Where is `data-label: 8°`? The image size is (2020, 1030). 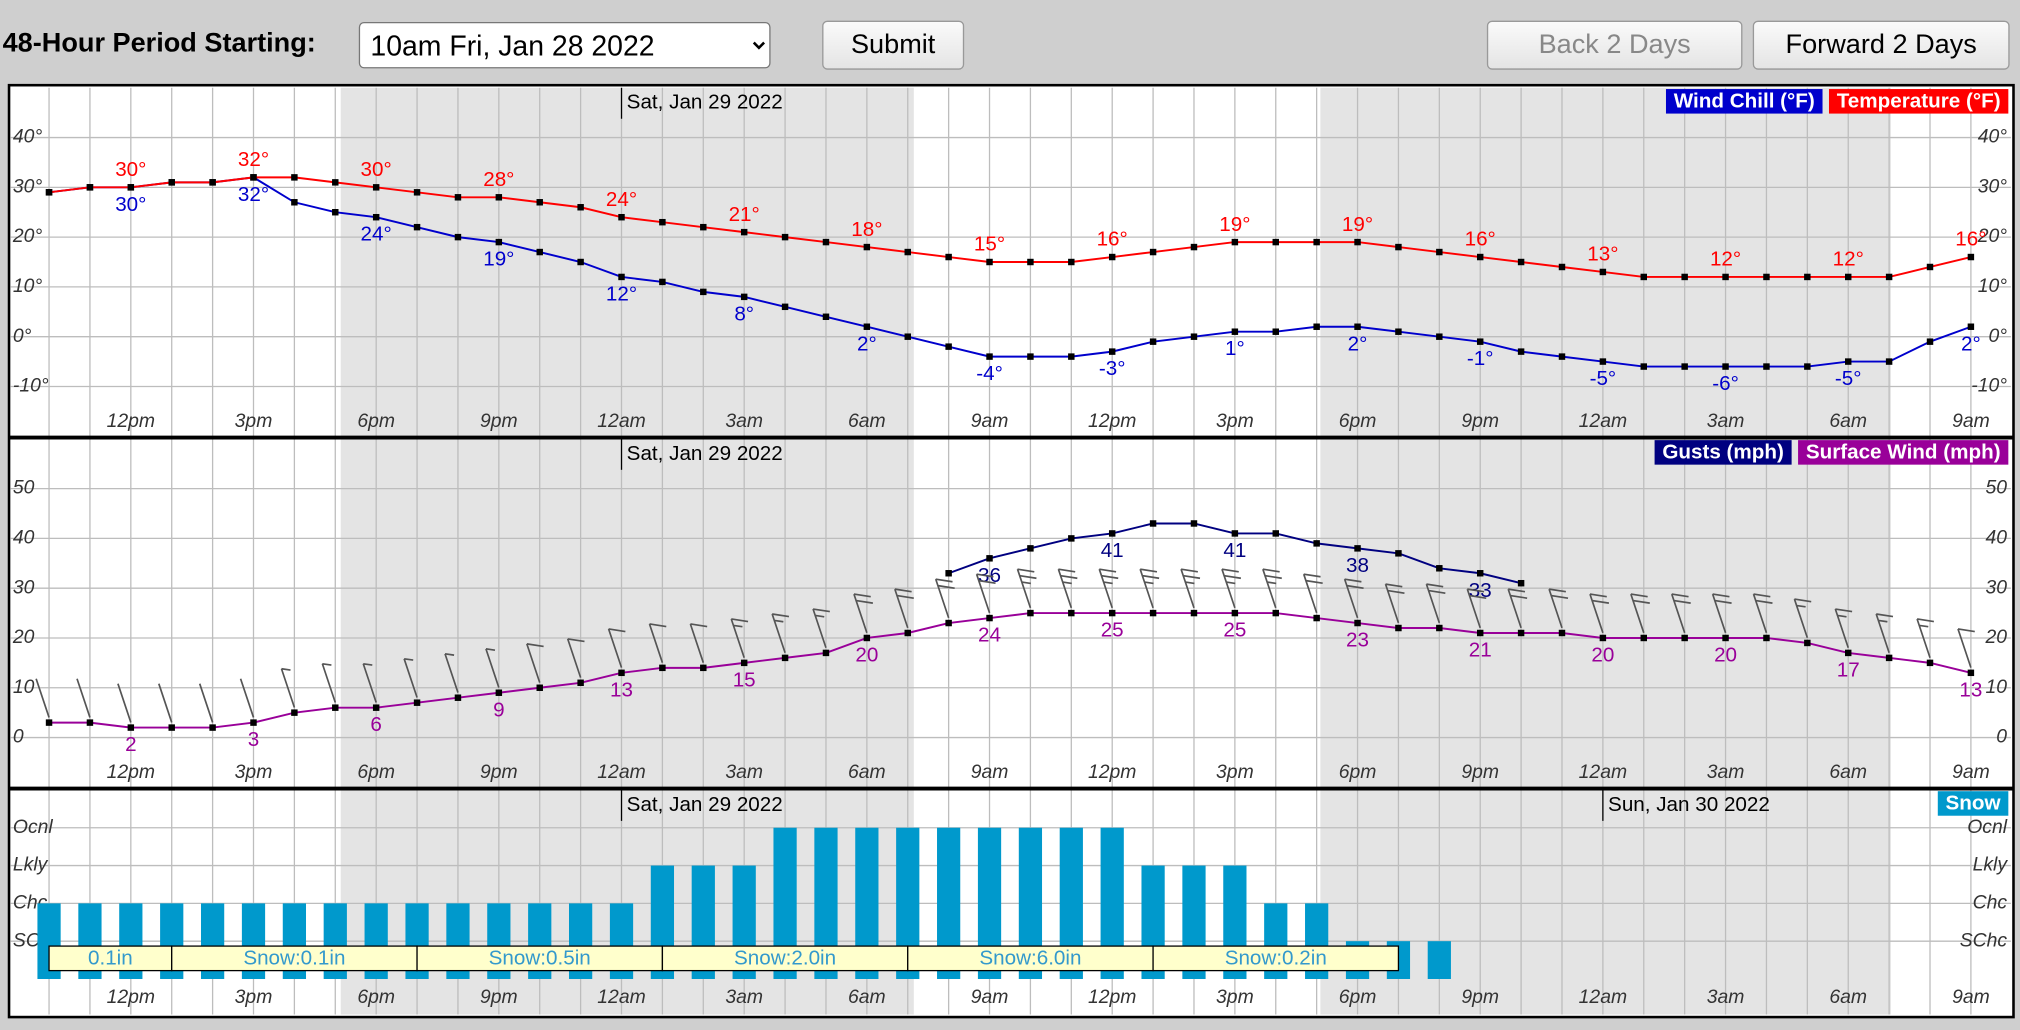 data-label: 8° is located at coordinates (744, 313).